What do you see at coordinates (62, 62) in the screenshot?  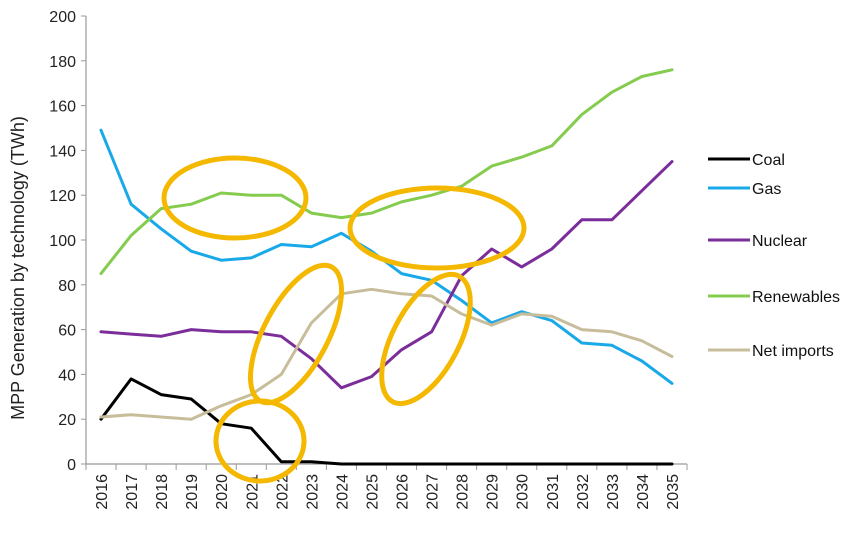 I see `y-tick-label: 180` at bounding box center [62, 62].